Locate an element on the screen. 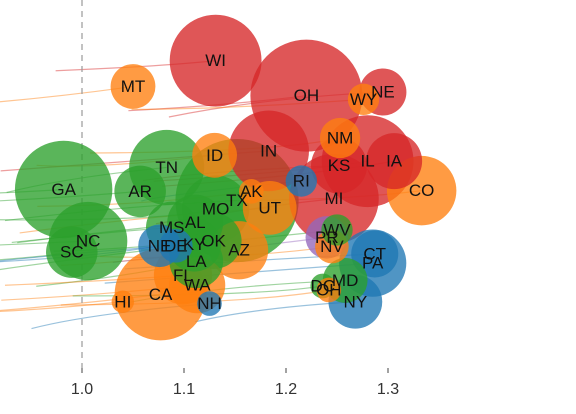  bubble-label-in: IN is located at coordinates (268, 150).